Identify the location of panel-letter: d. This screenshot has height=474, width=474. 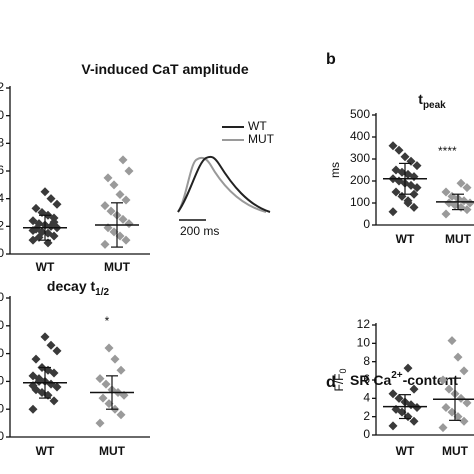
(331, 382).